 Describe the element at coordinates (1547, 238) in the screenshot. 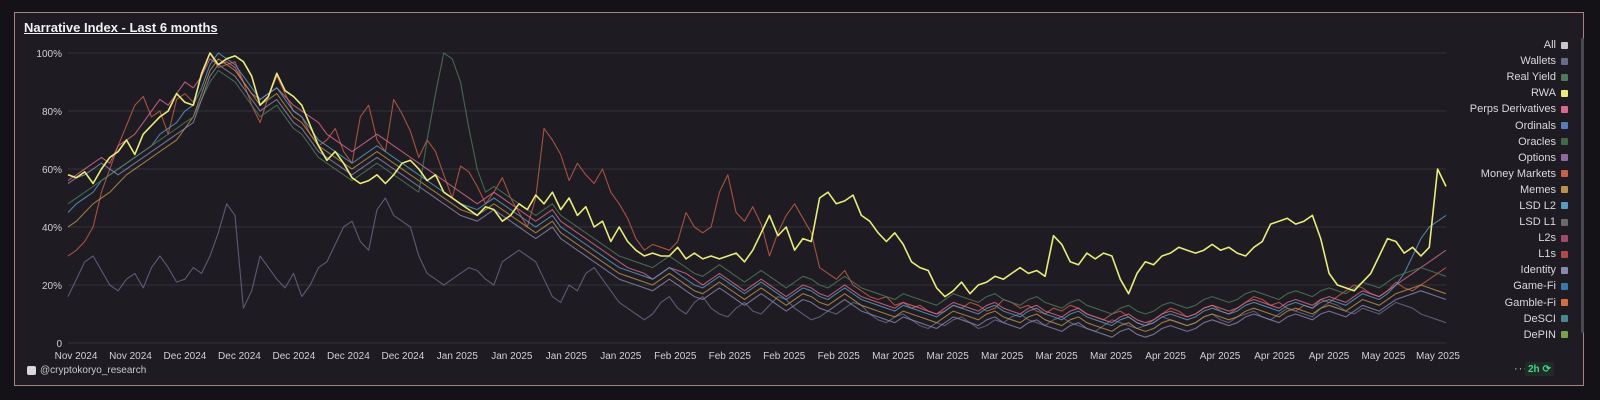

I see `legend-label: L2s` at that location.